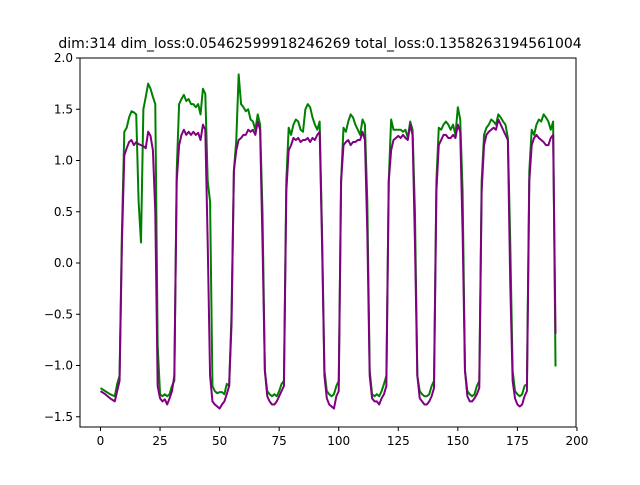 This screenshot has height=485, width=640. What do you see at coordinates (63, 109) in the screenshot?
I see `y-tick-label: 1.5` at bounding box center [63, 109].